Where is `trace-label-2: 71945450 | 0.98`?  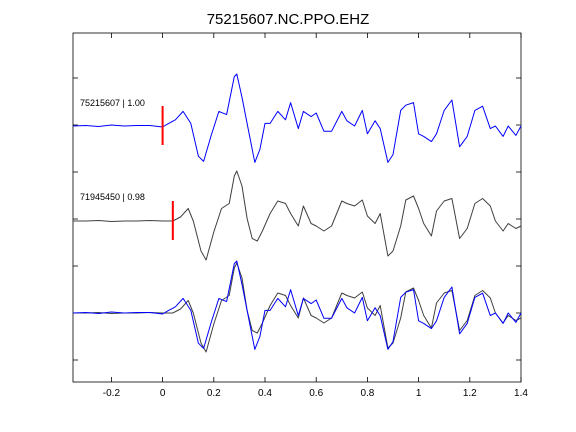
trace-label-2: 71945450 | 0.98 is located at coordinates (112, 197).